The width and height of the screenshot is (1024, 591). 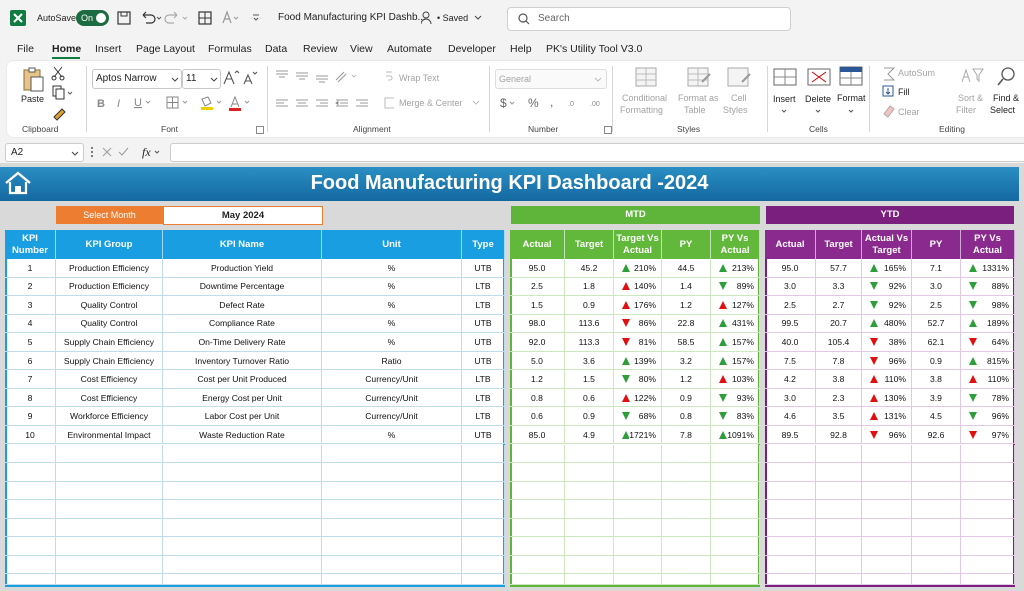 I want to click on menu-tab: Review, so click(x=320, y=49).